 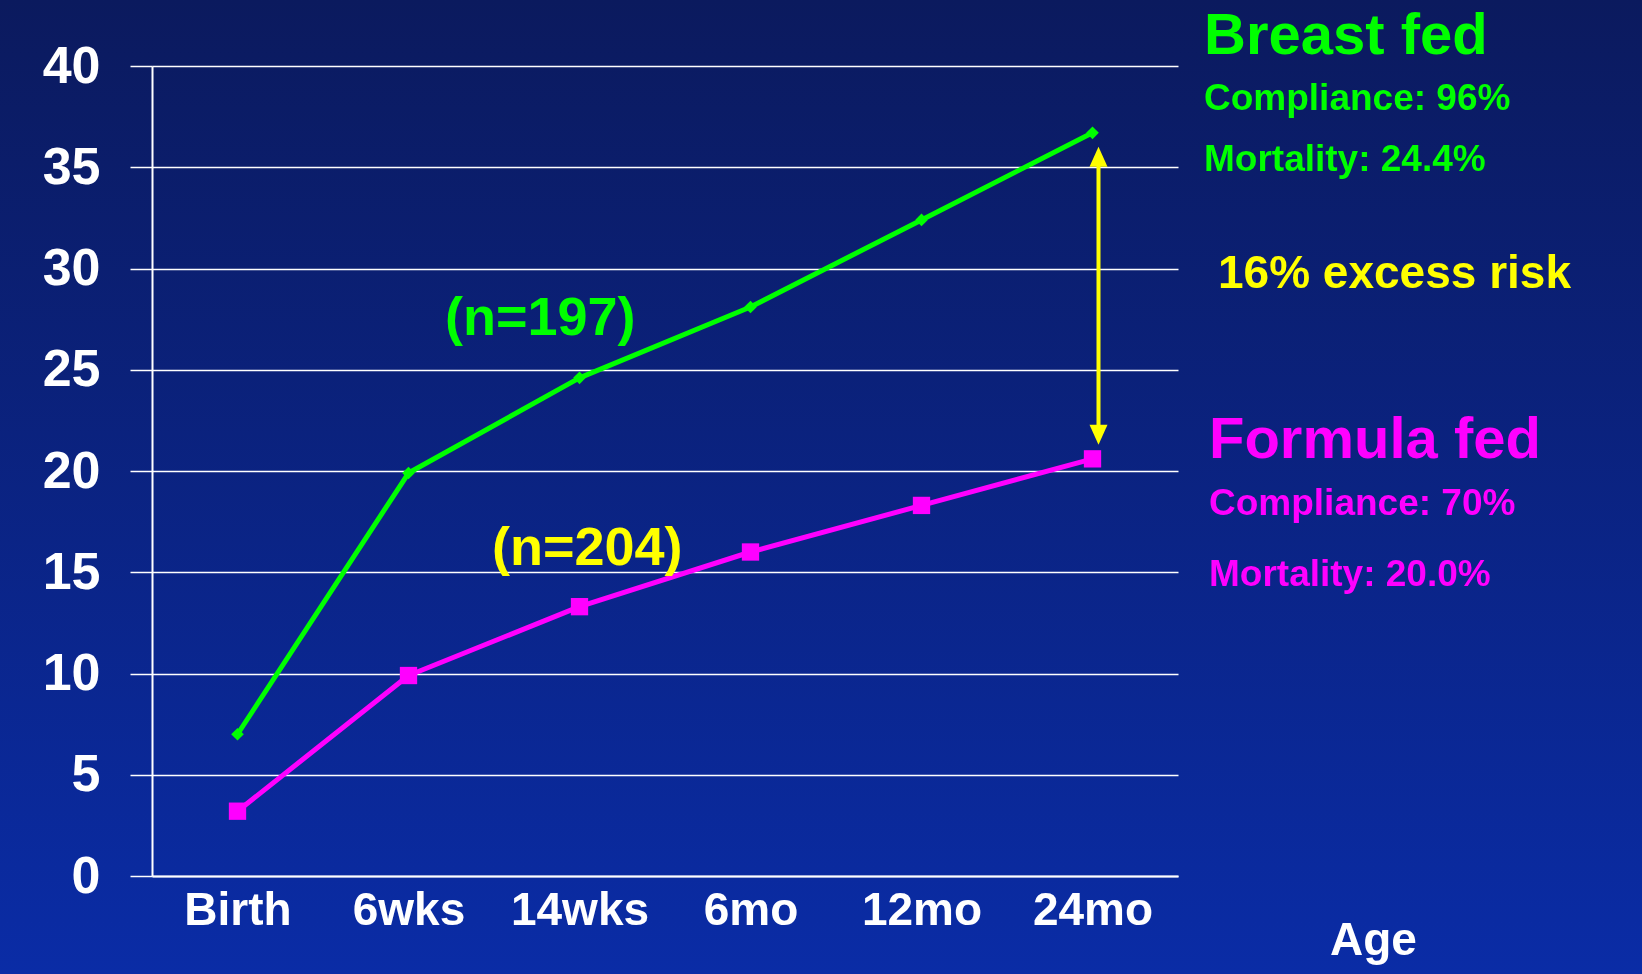 What do you see at coordinates (71, 469) in the screenshot?
I see `y-tick-label: 20` at bounding box center [71, 469].